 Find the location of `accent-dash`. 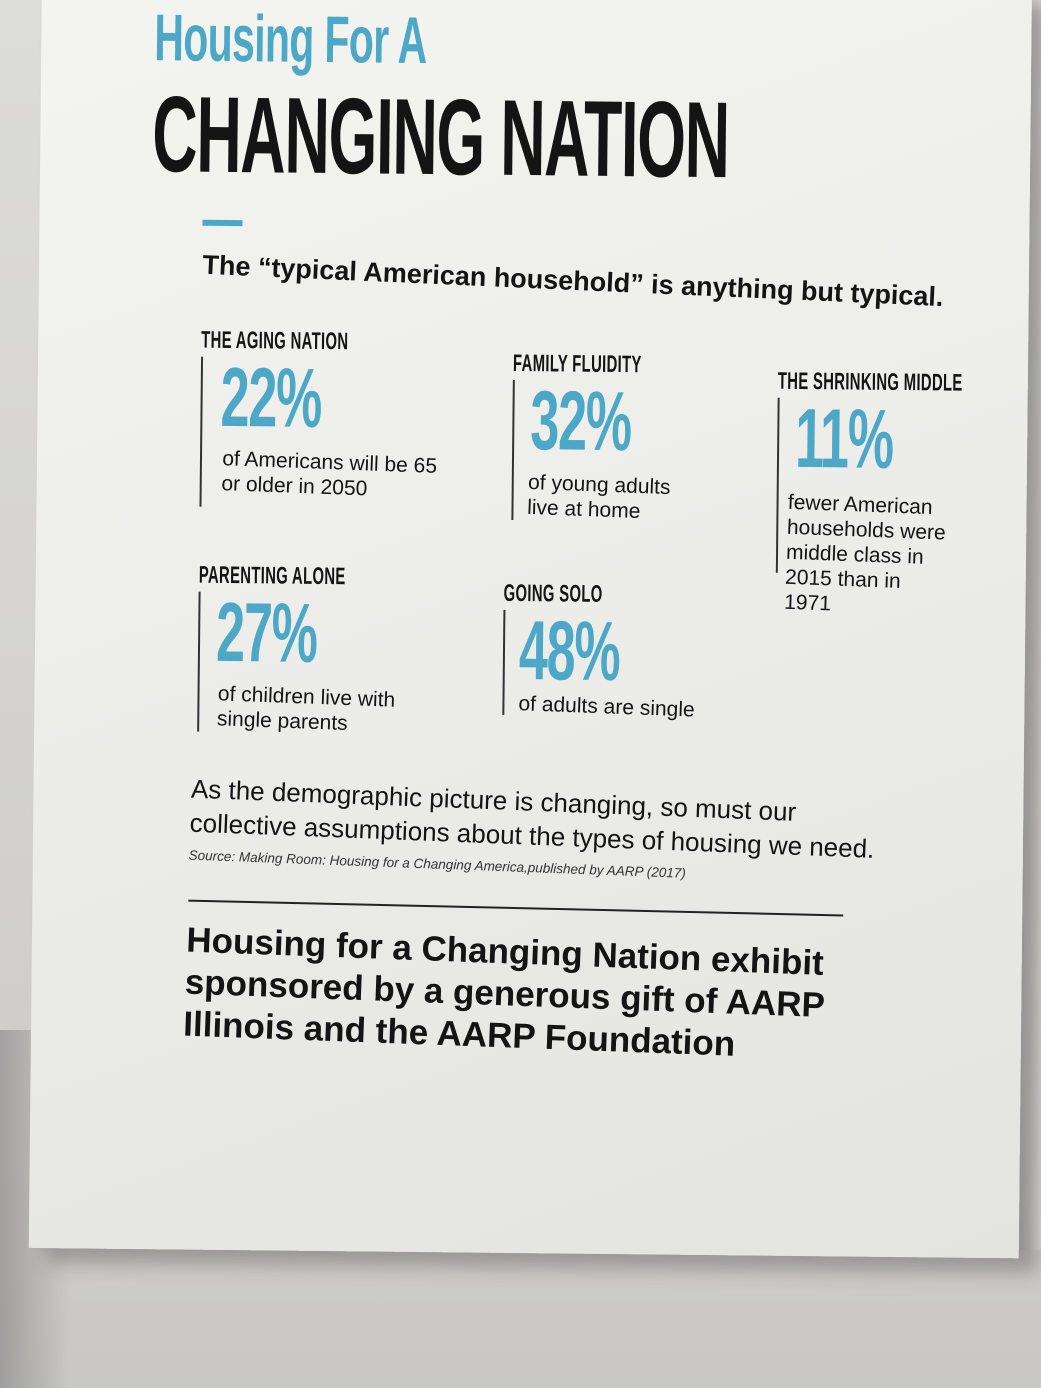

accent-dash is located at coordinates (222, 223).